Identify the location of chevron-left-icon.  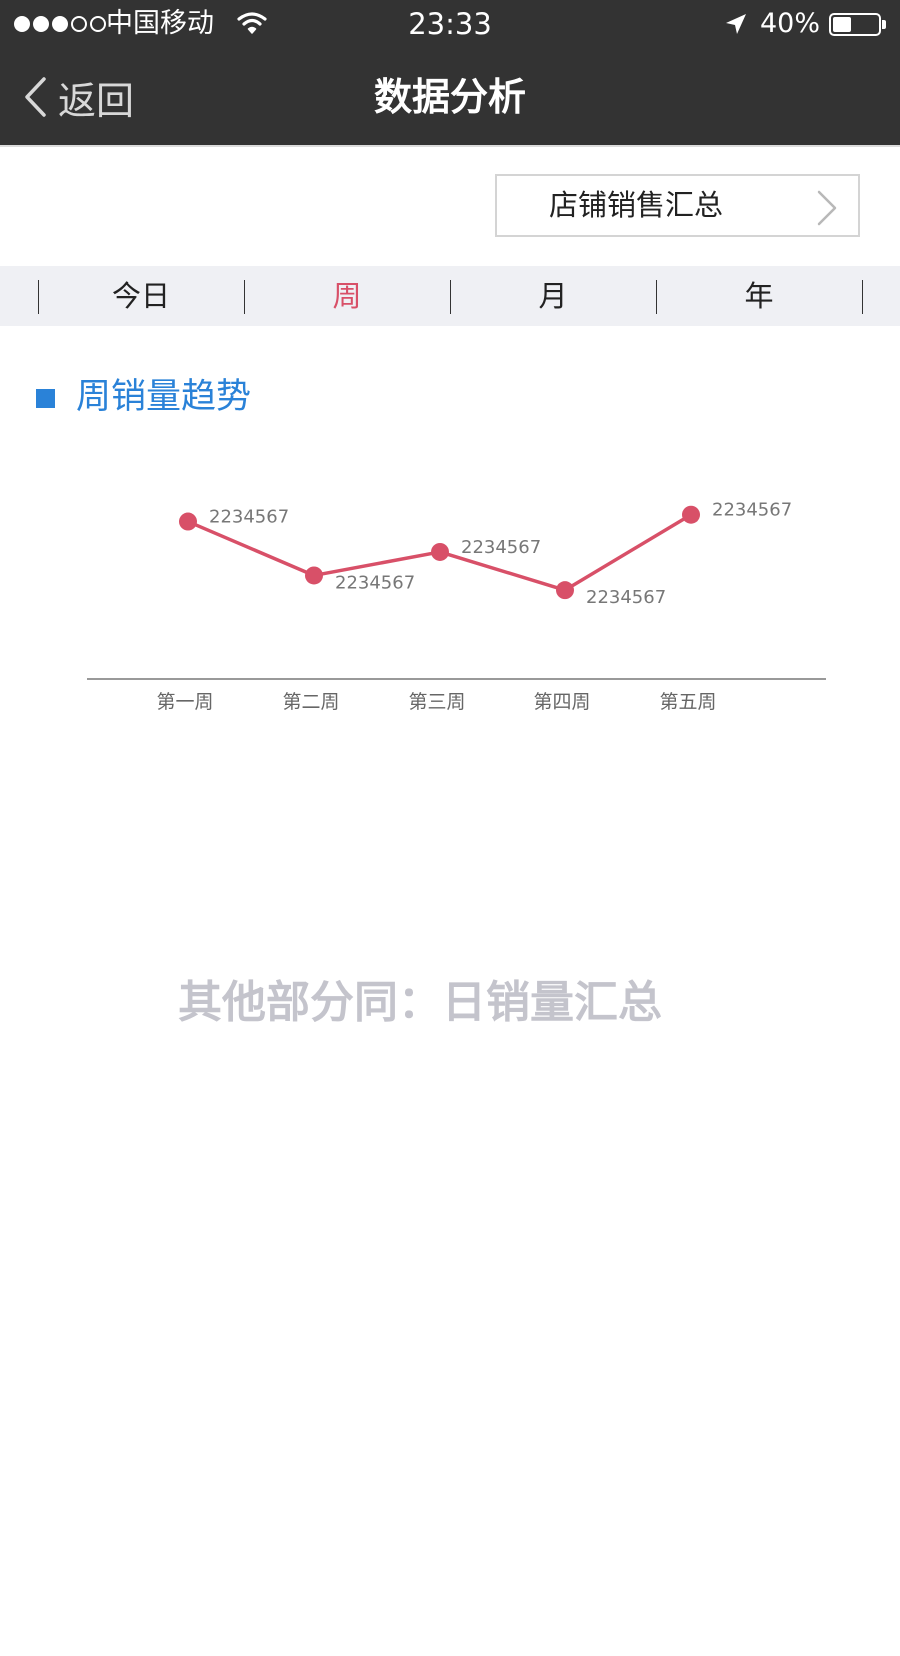
(35, 97).